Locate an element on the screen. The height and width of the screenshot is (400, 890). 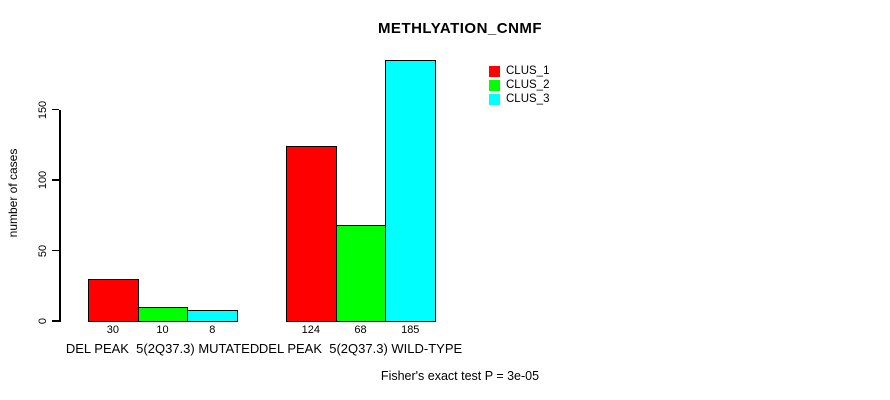
legend-item-clus_2: CLUS_2 is located at coordinates (519, 85).